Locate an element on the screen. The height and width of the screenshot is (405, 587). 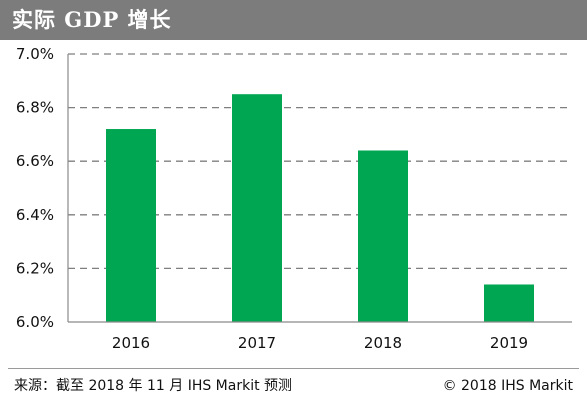
y-tick-label: 6.8% is located at coordinates (35, 108).